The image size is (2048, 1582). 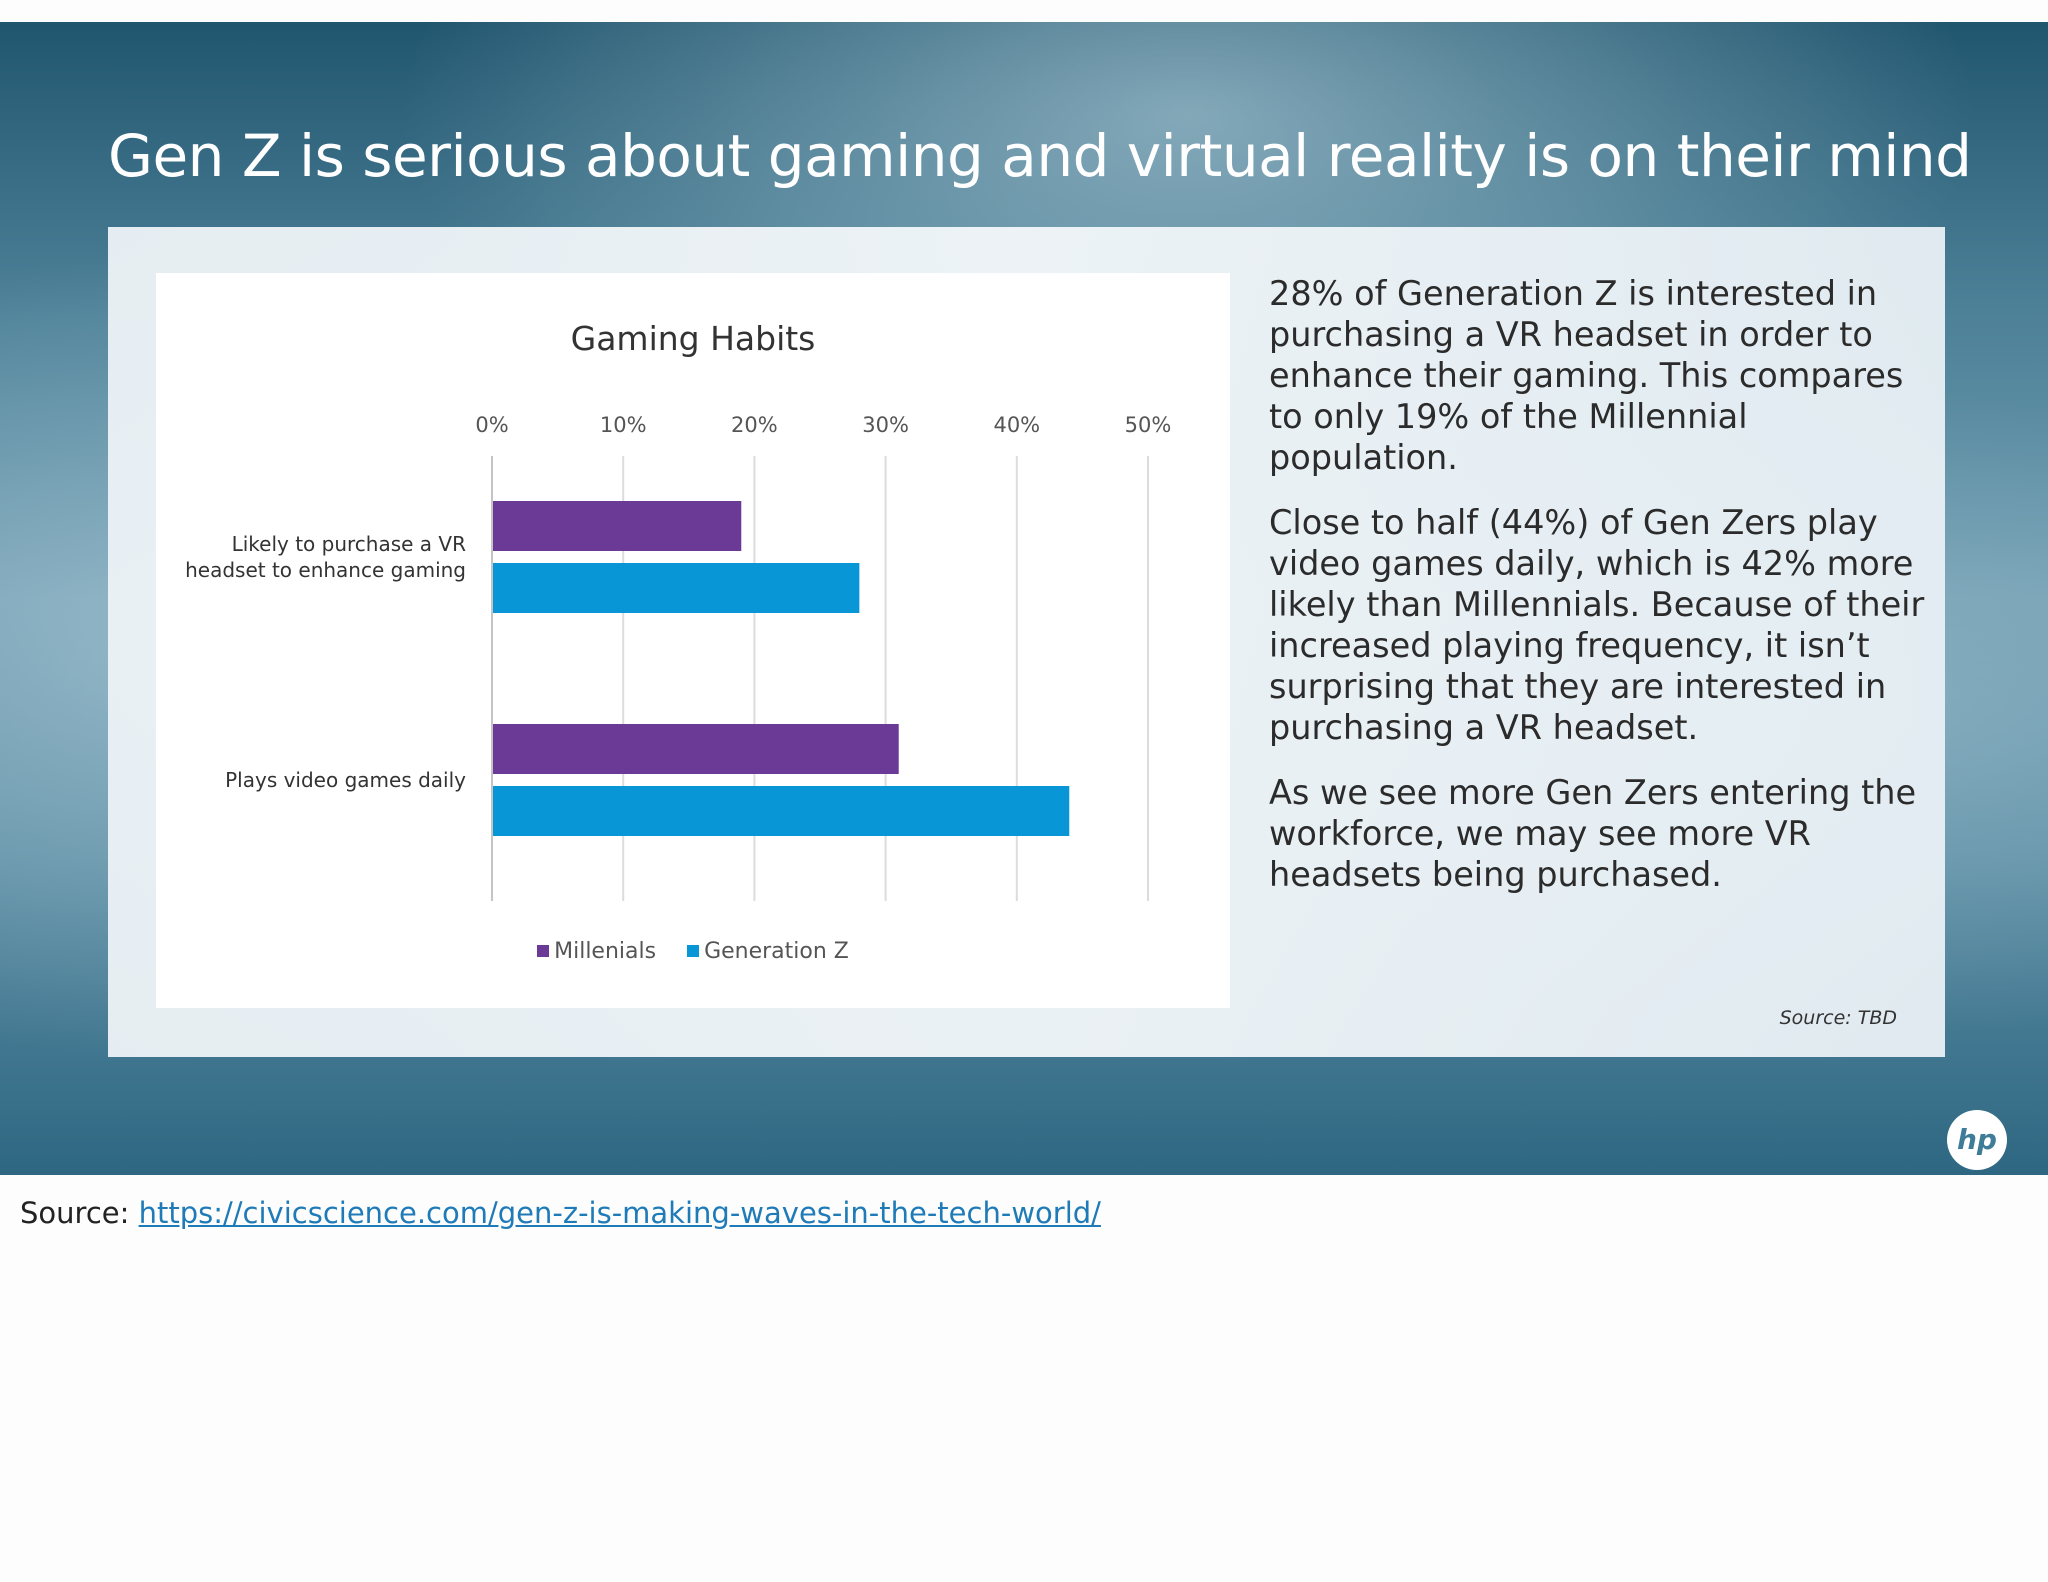 What do you see at coordinates (693, 338) in the screenshot?
I see `chart-title: Gaming Habits` at bounding box center [693, 338].